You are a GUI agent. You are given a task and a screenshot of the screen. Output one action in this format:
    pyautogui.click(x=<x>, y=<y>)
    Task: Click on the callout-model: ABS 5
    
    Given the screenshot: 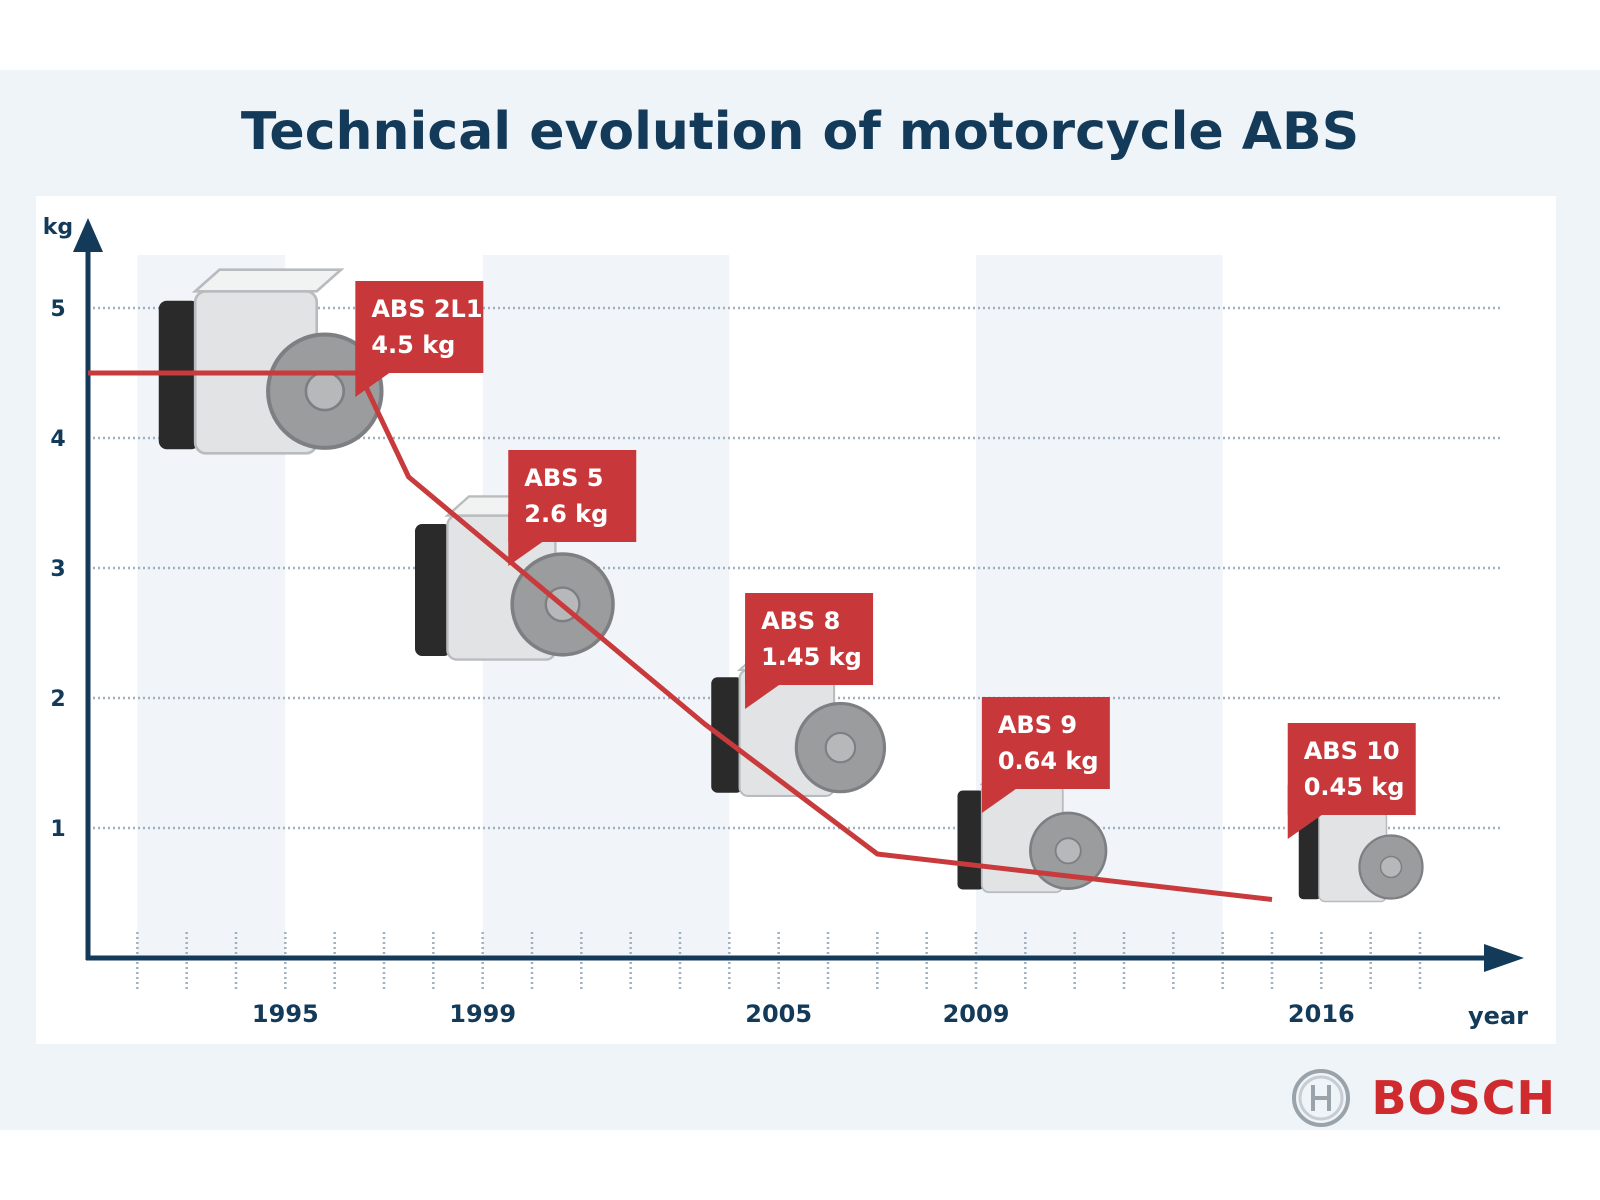 What is the action you would take?
    pyautogui.click(x=563, y=478)
    